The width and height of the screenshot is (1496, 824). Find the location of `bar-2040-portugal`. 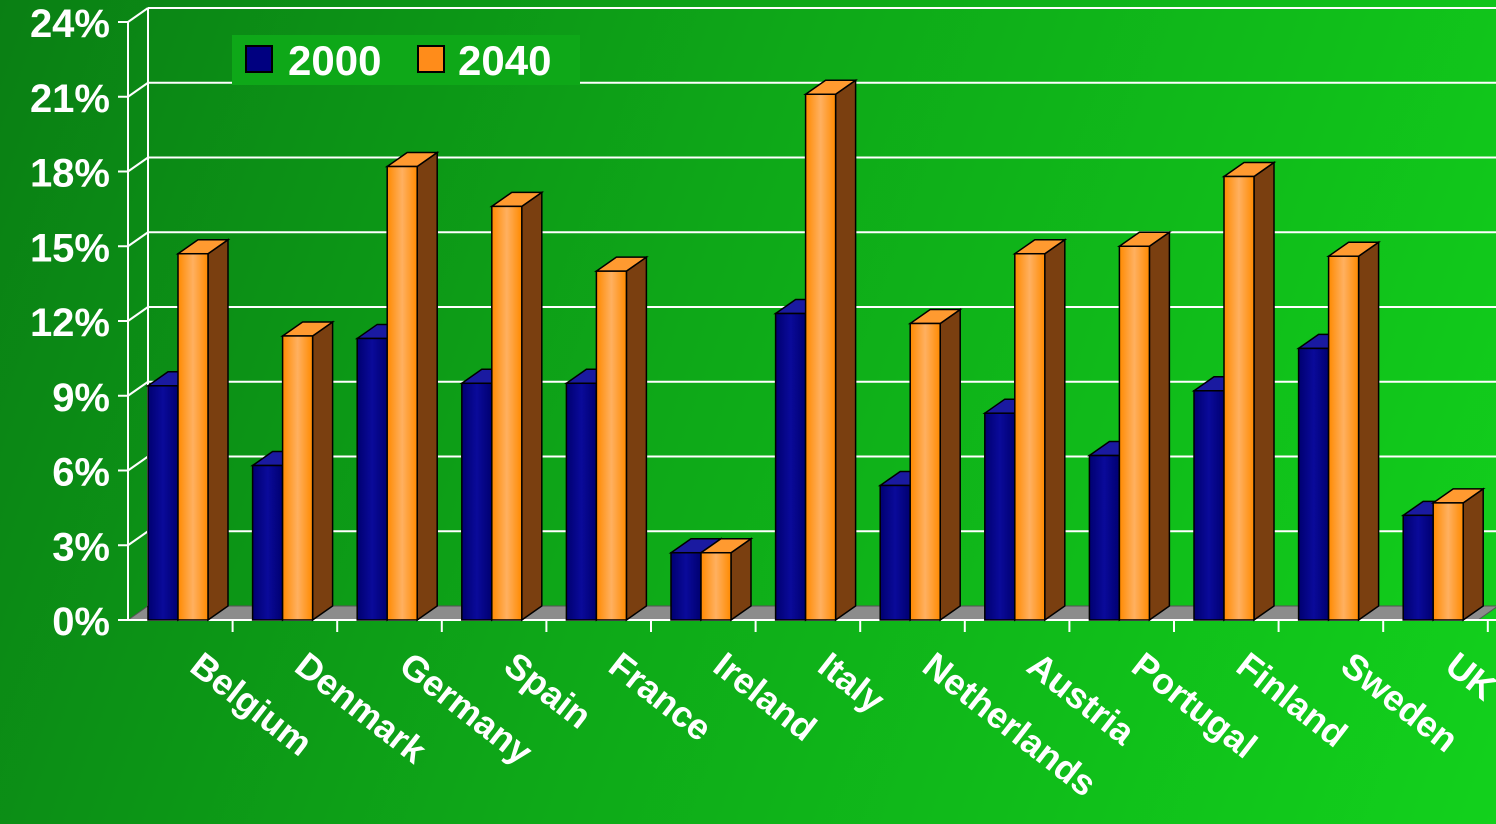

bar-2040-portugal is located at coordinates (1144, 426).